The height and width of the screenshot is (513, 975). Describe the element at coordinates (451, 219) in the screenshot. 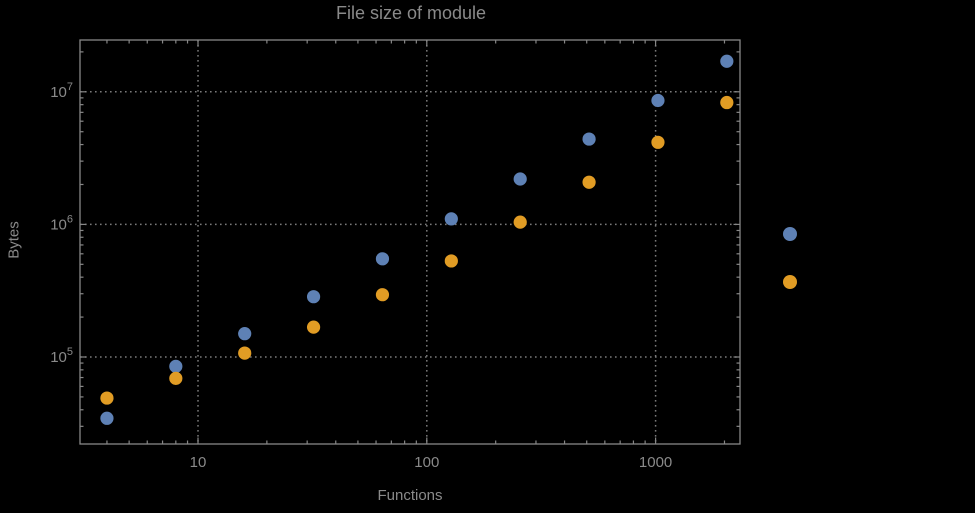

I see `data-point-series-1-blue-x128` at that location.